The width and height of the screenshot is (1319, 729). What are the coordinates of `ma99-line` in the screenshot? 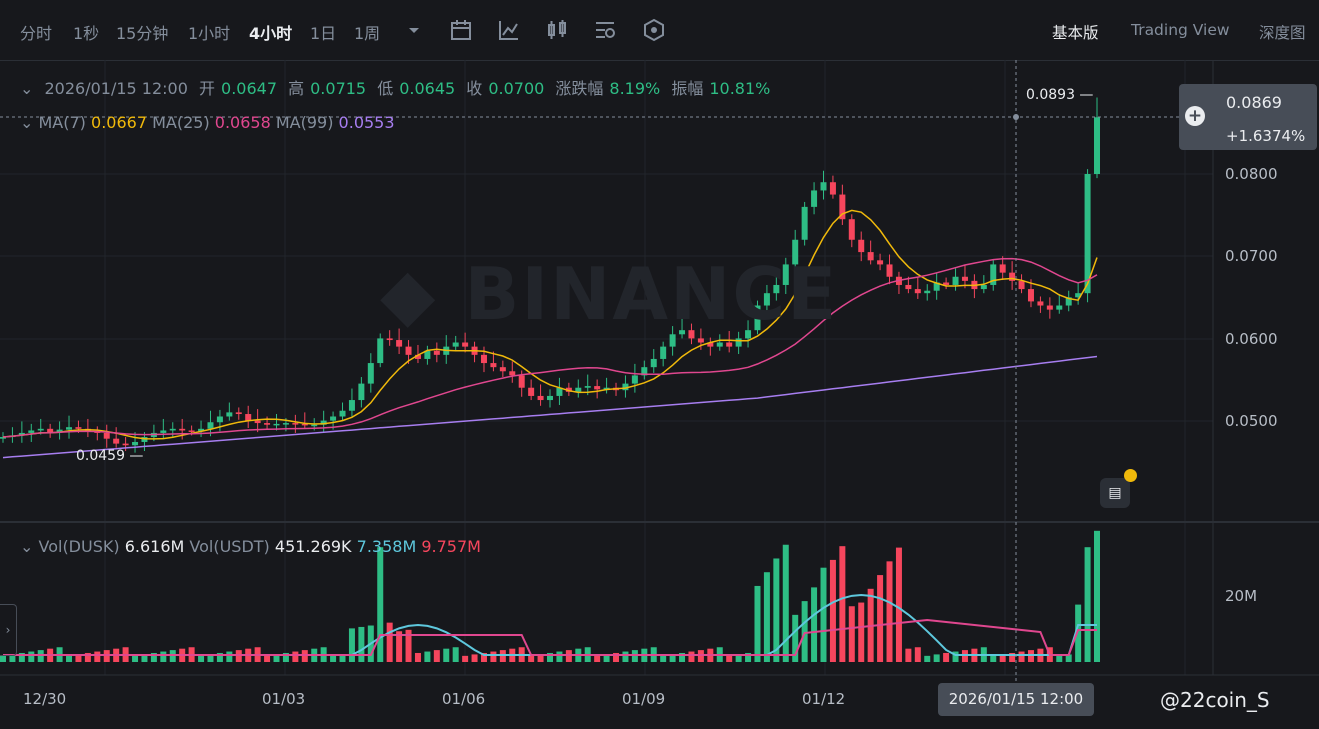 It's located at (550, 407).